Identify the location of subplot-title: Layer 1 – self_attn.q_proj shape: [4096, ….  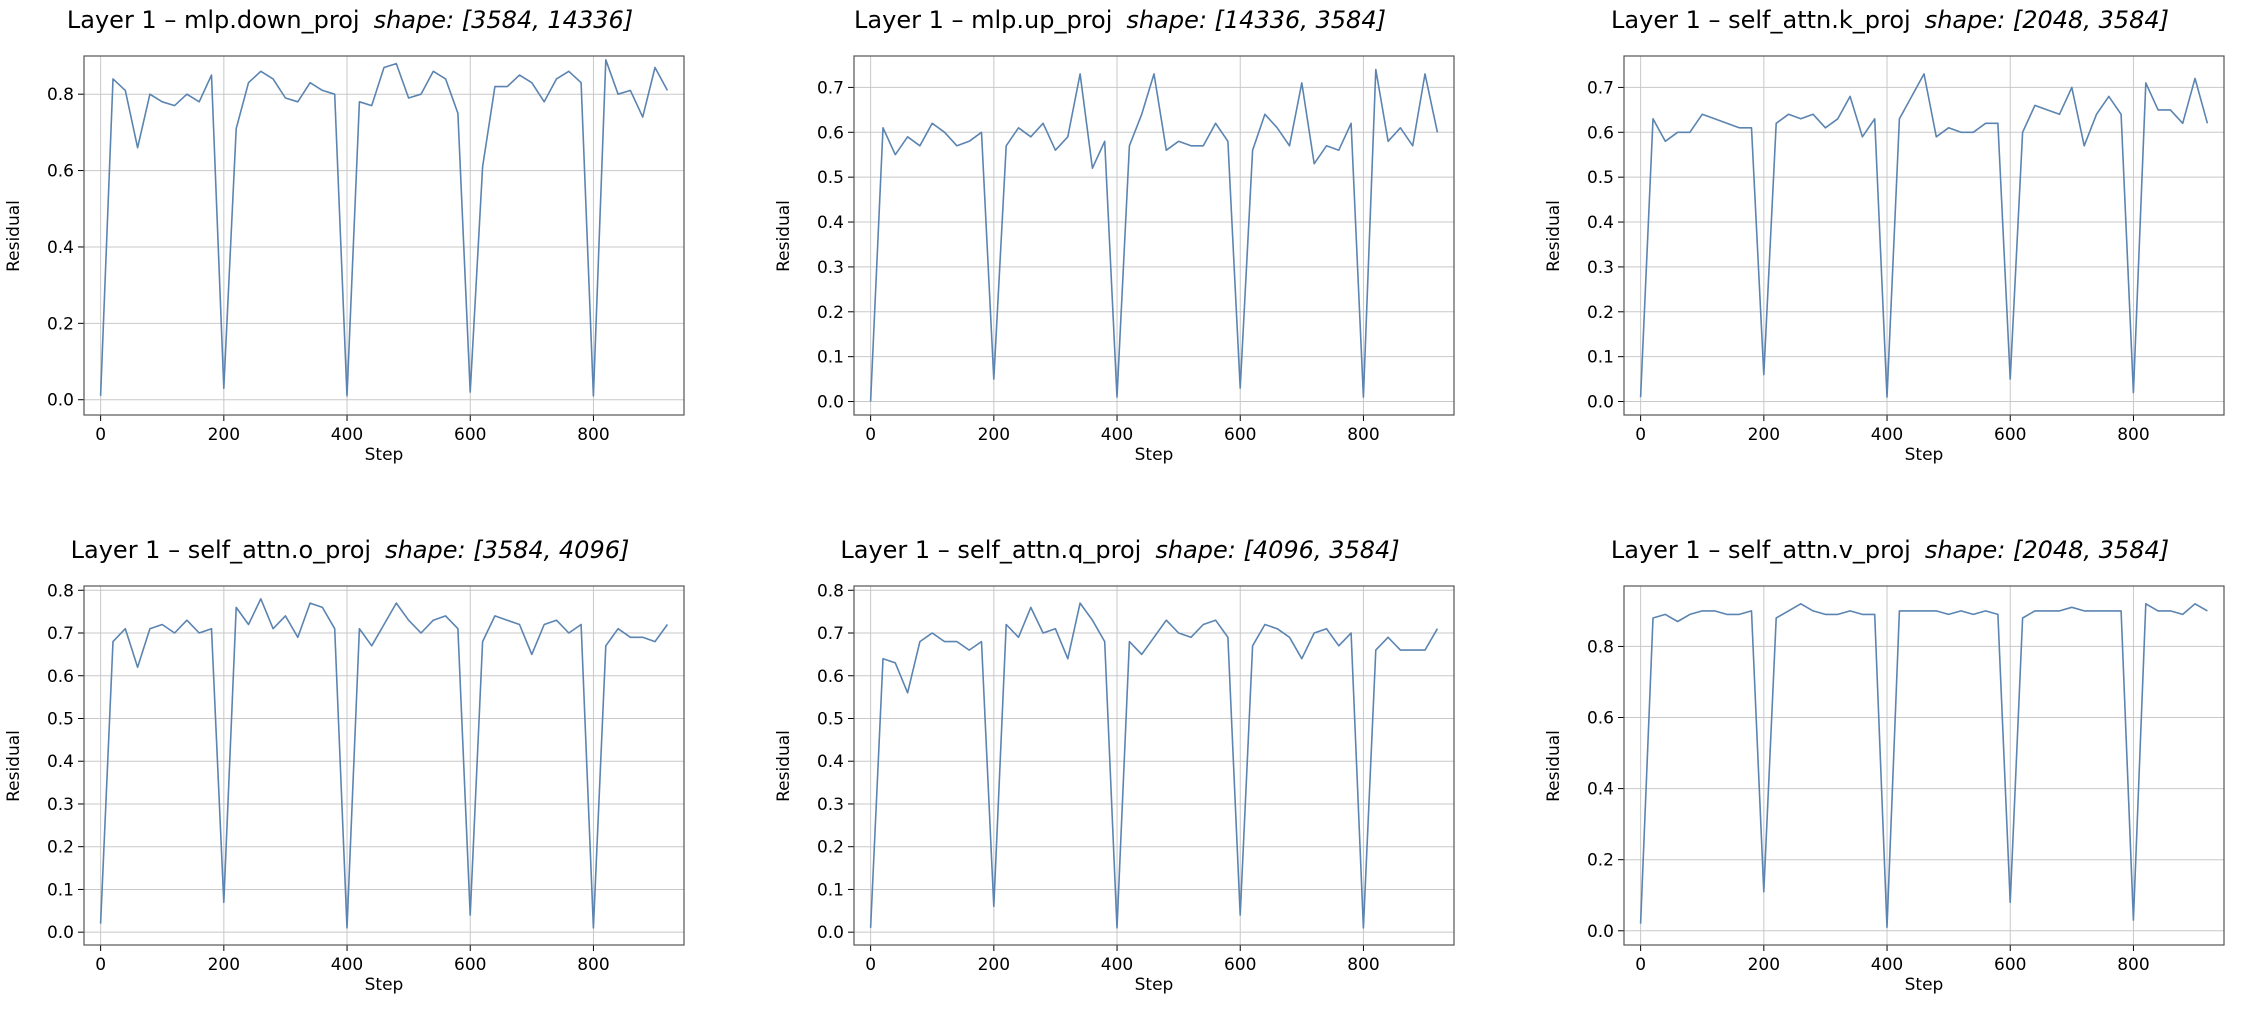
(1120, 550).